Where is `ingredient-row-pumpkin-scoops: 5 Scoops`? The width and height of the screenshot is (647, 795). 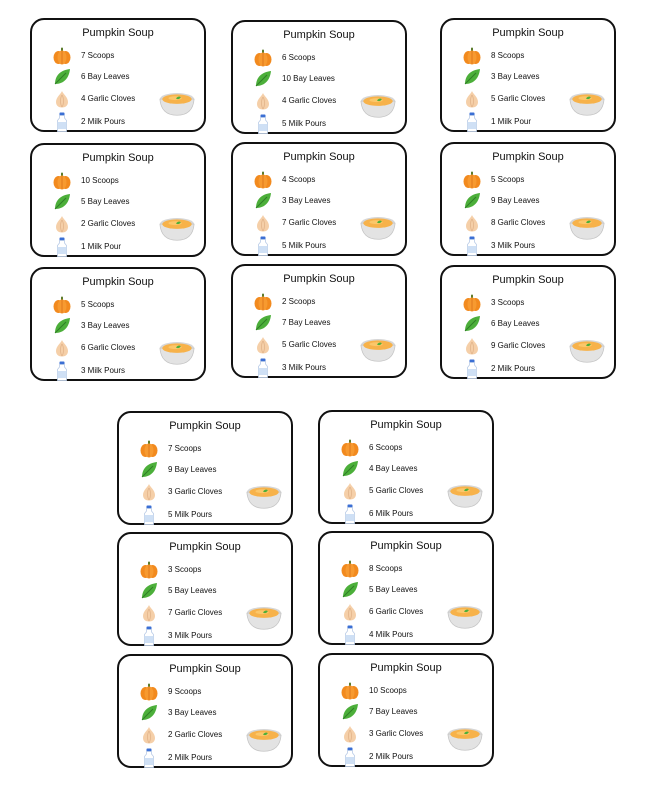 ingredient-row-pumpkin-scoops: 5 Scoops is located at coordinates (537, 180).